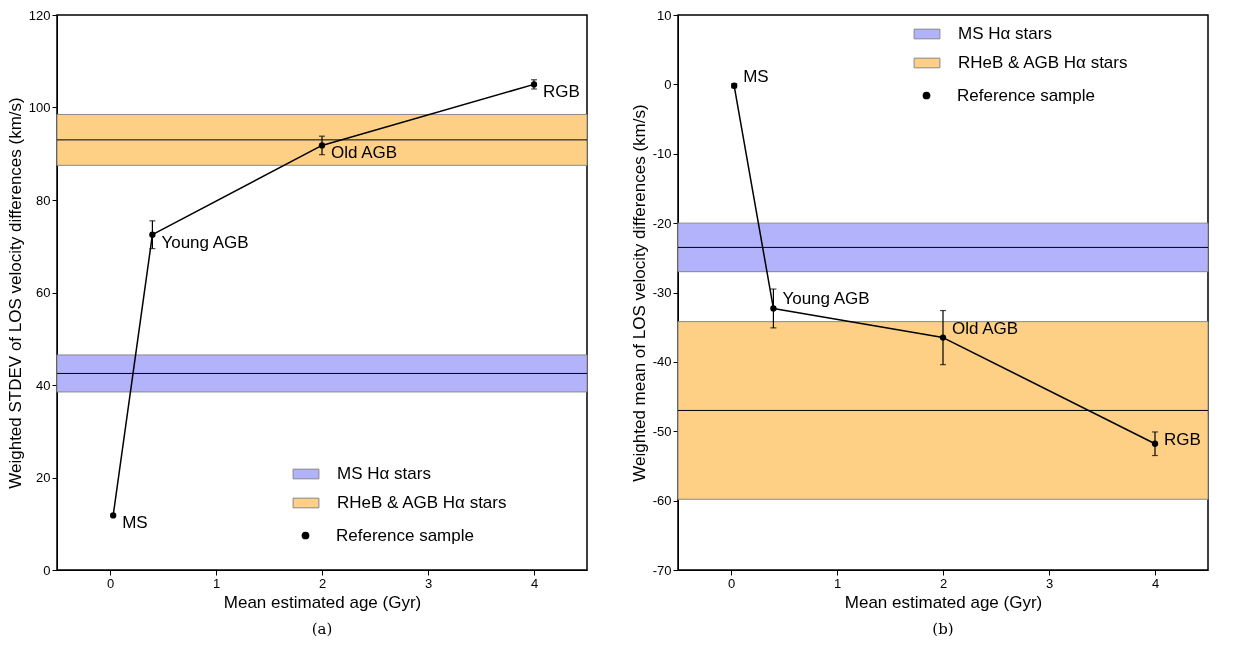  Describe the element at coordinates (39, 15) in the screenshot. I see `y-tick-label: 120` at that location.